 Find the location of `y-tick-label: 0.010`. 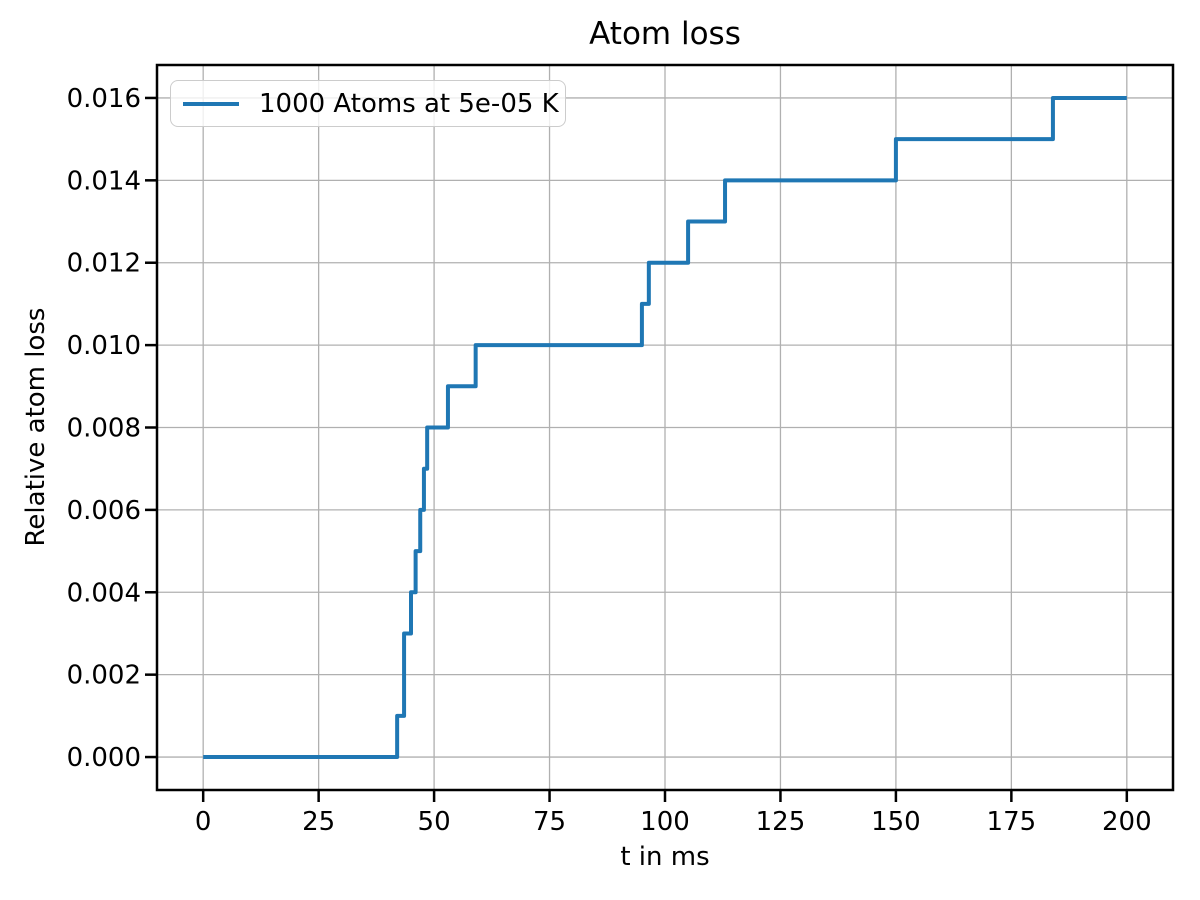

y-tick-label: 0.010 is located at coordinates (104, 346).